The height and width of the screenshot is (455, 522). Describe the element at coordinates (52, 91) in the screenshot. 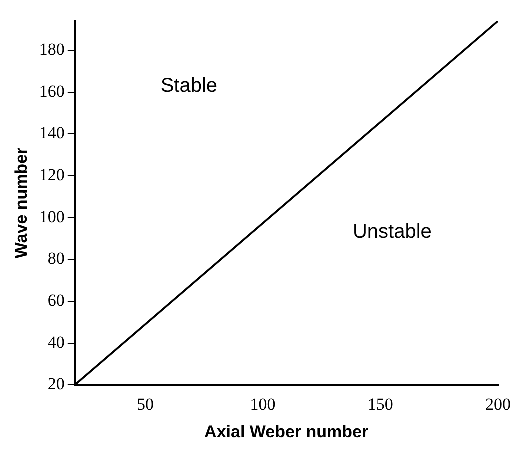

I see `y-tick-label: 160` at that location.